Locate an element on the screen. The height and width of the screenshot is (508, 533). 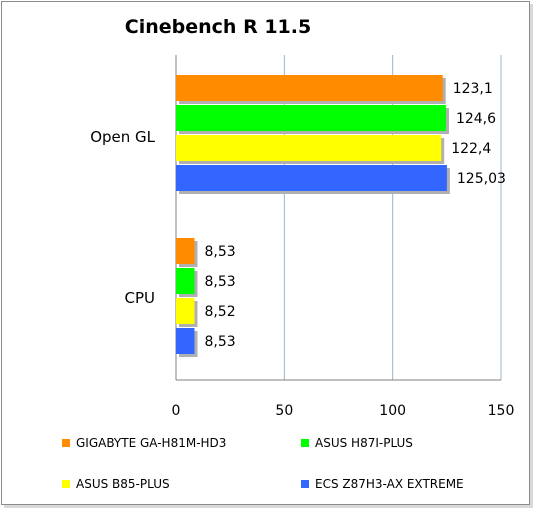
category-label: CPU is located at coordinates (140, 298).